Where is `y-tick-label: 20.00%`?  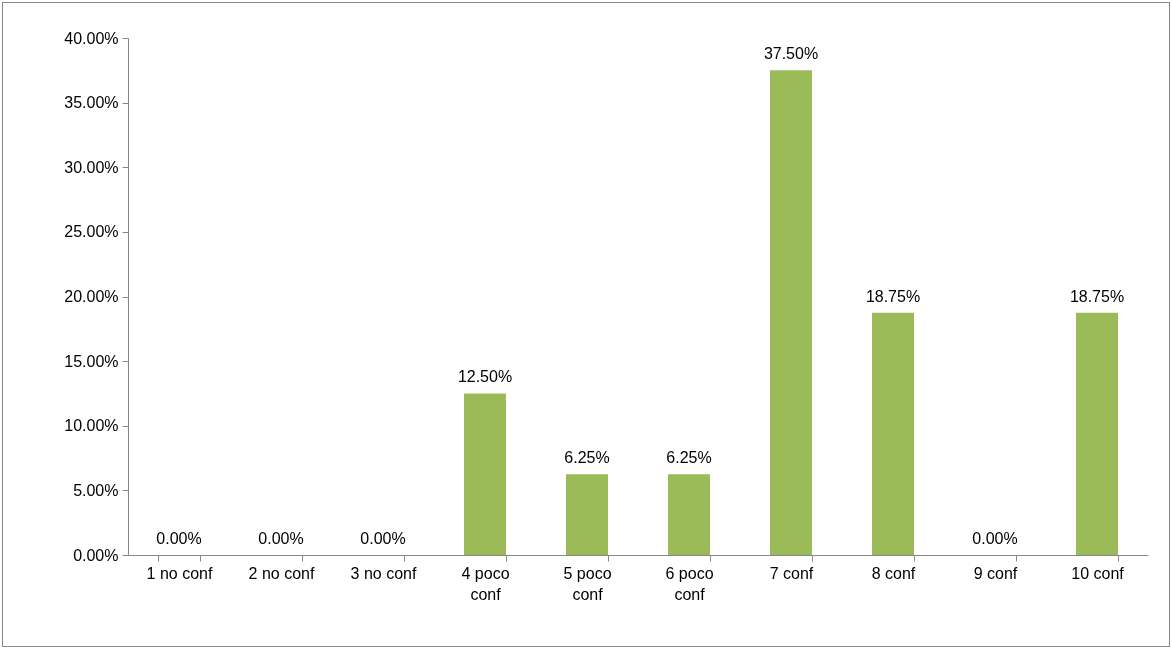
y-tick-label: 20.00% is located at coordinates (91, 296).